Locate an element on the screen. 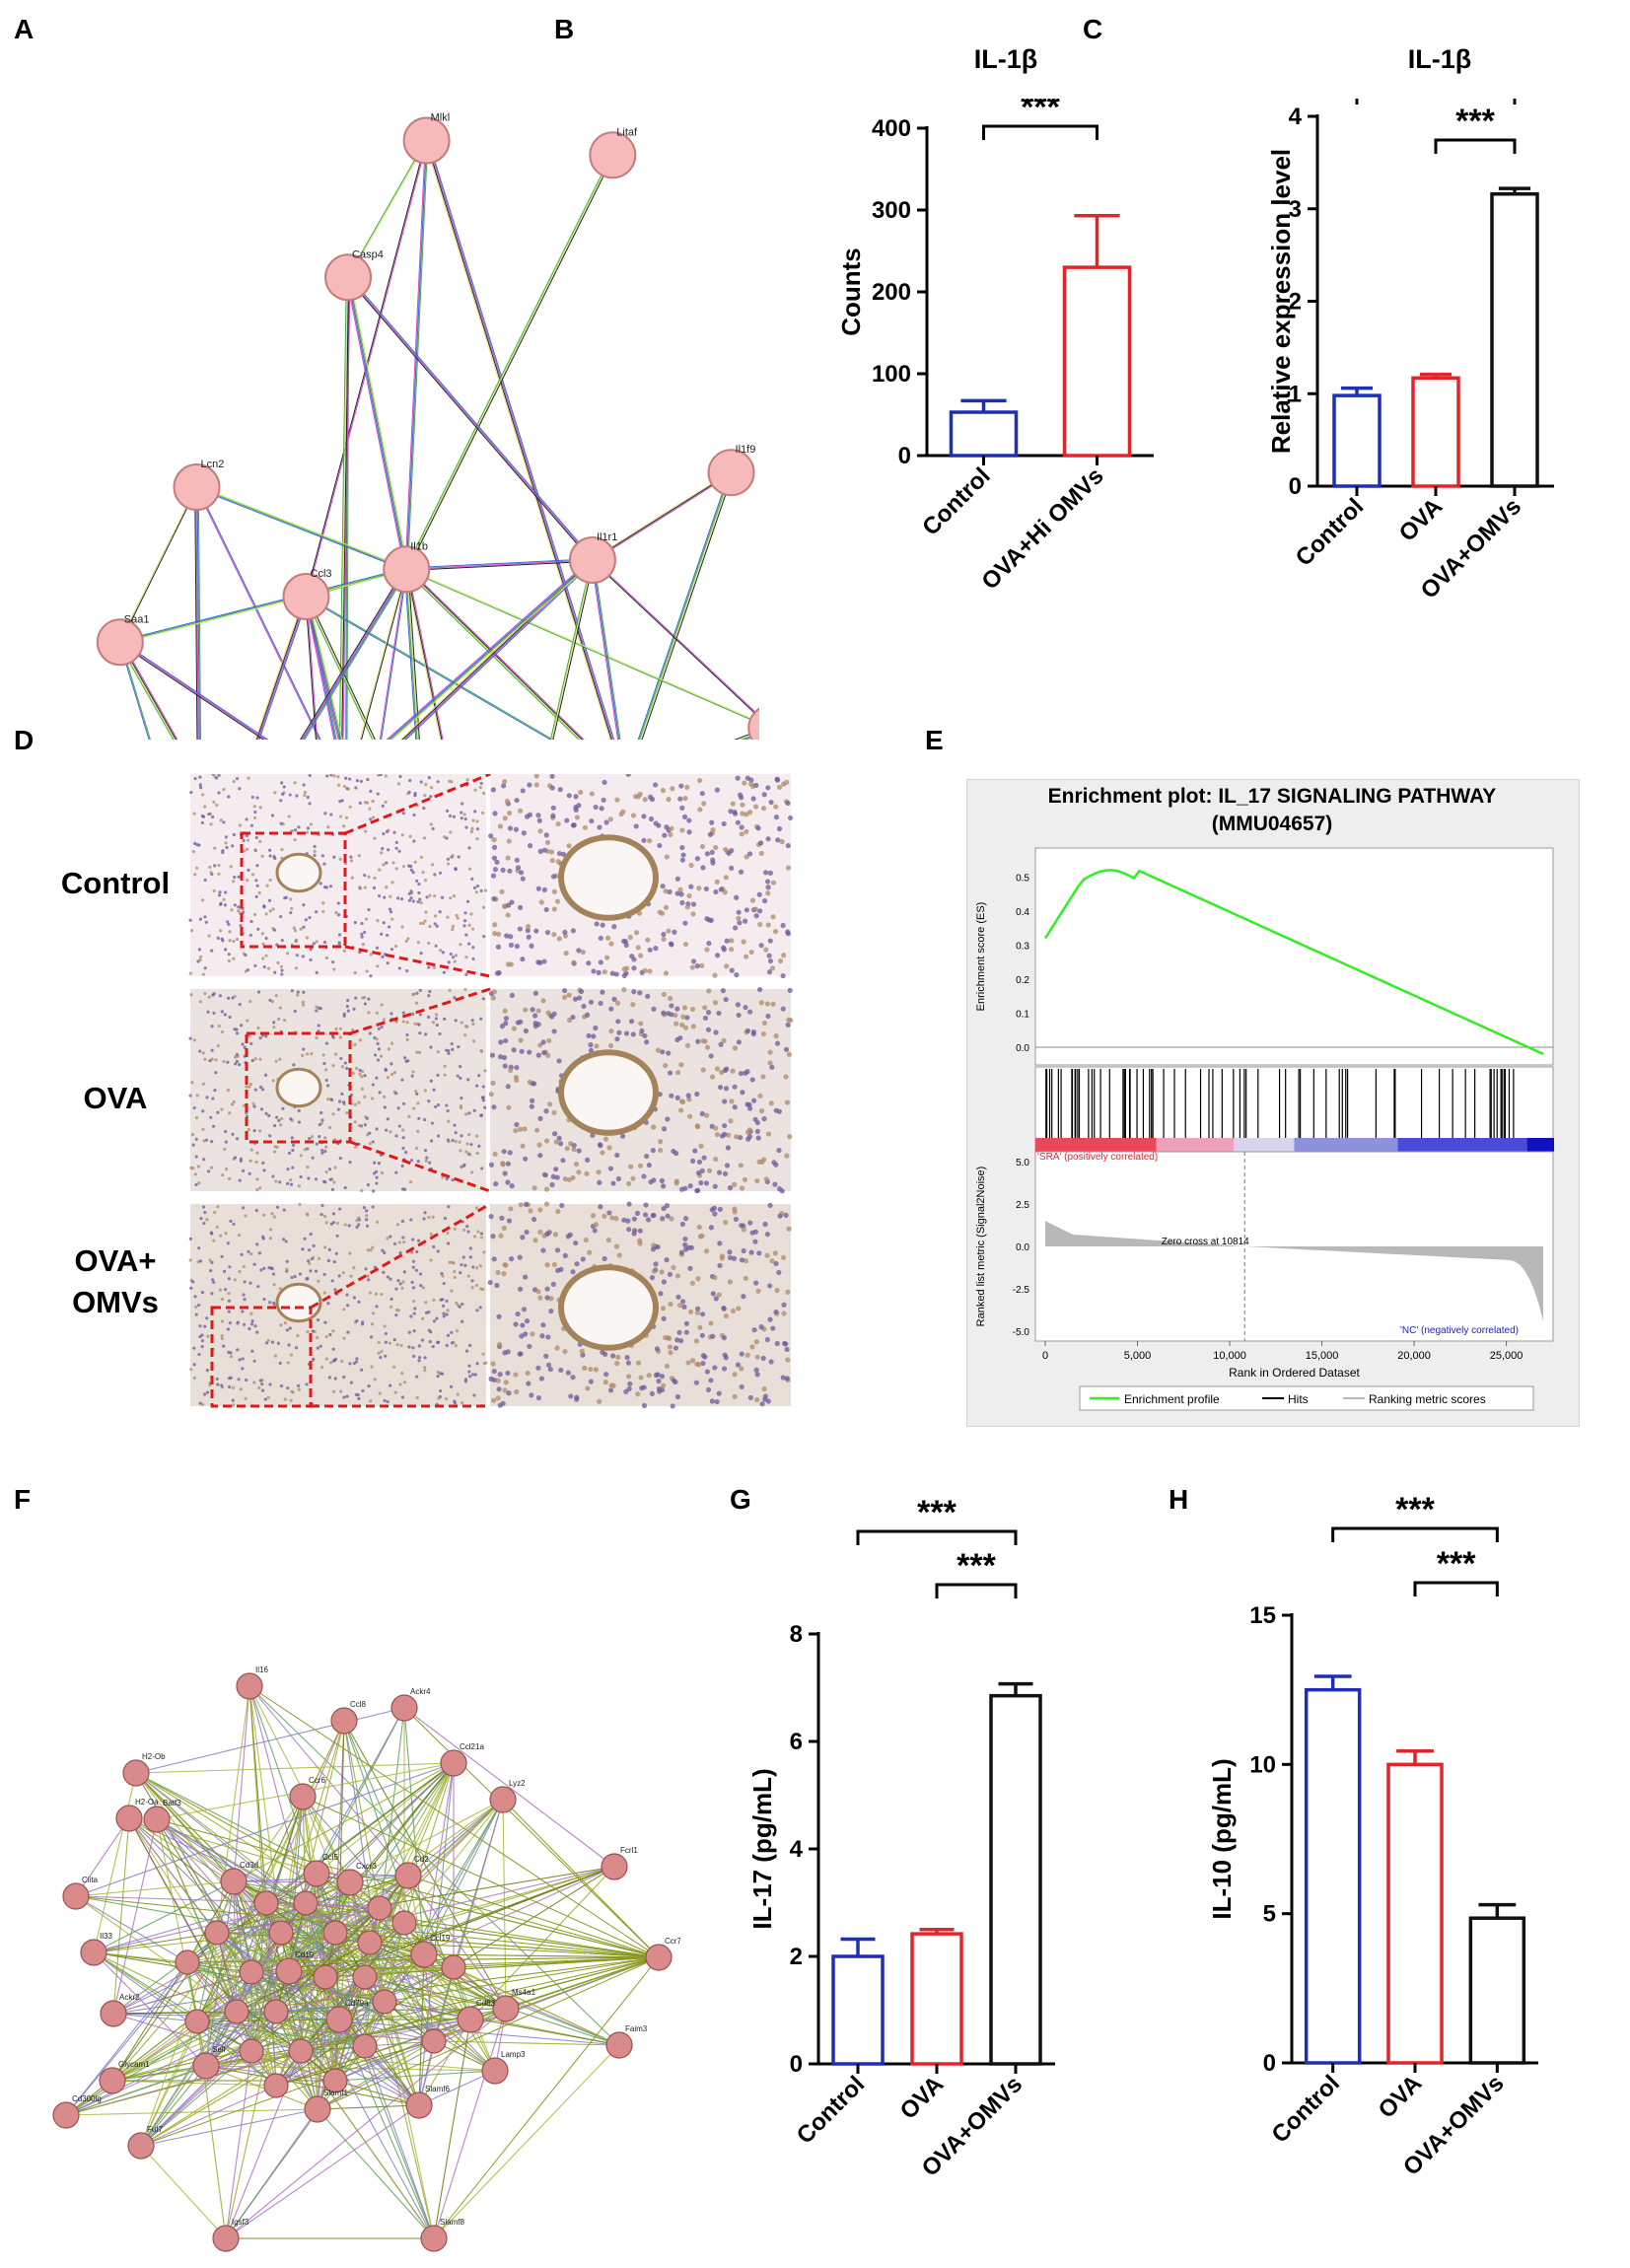 Image resolution: width=1630 pixels, height=2268 pixels. y-tick-label: 300 is located at coordinates (891, 210).